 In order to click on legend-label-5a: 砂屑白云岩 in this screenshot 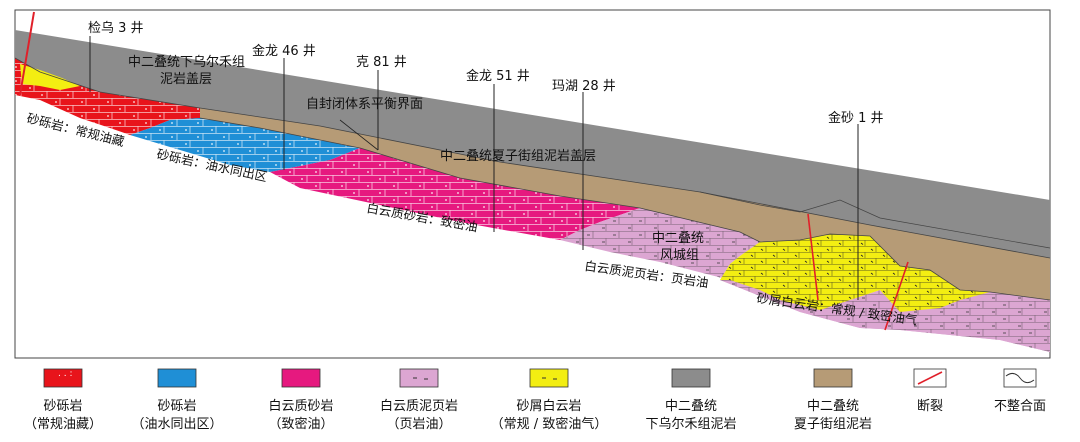, I will do `click(548, 406)`.